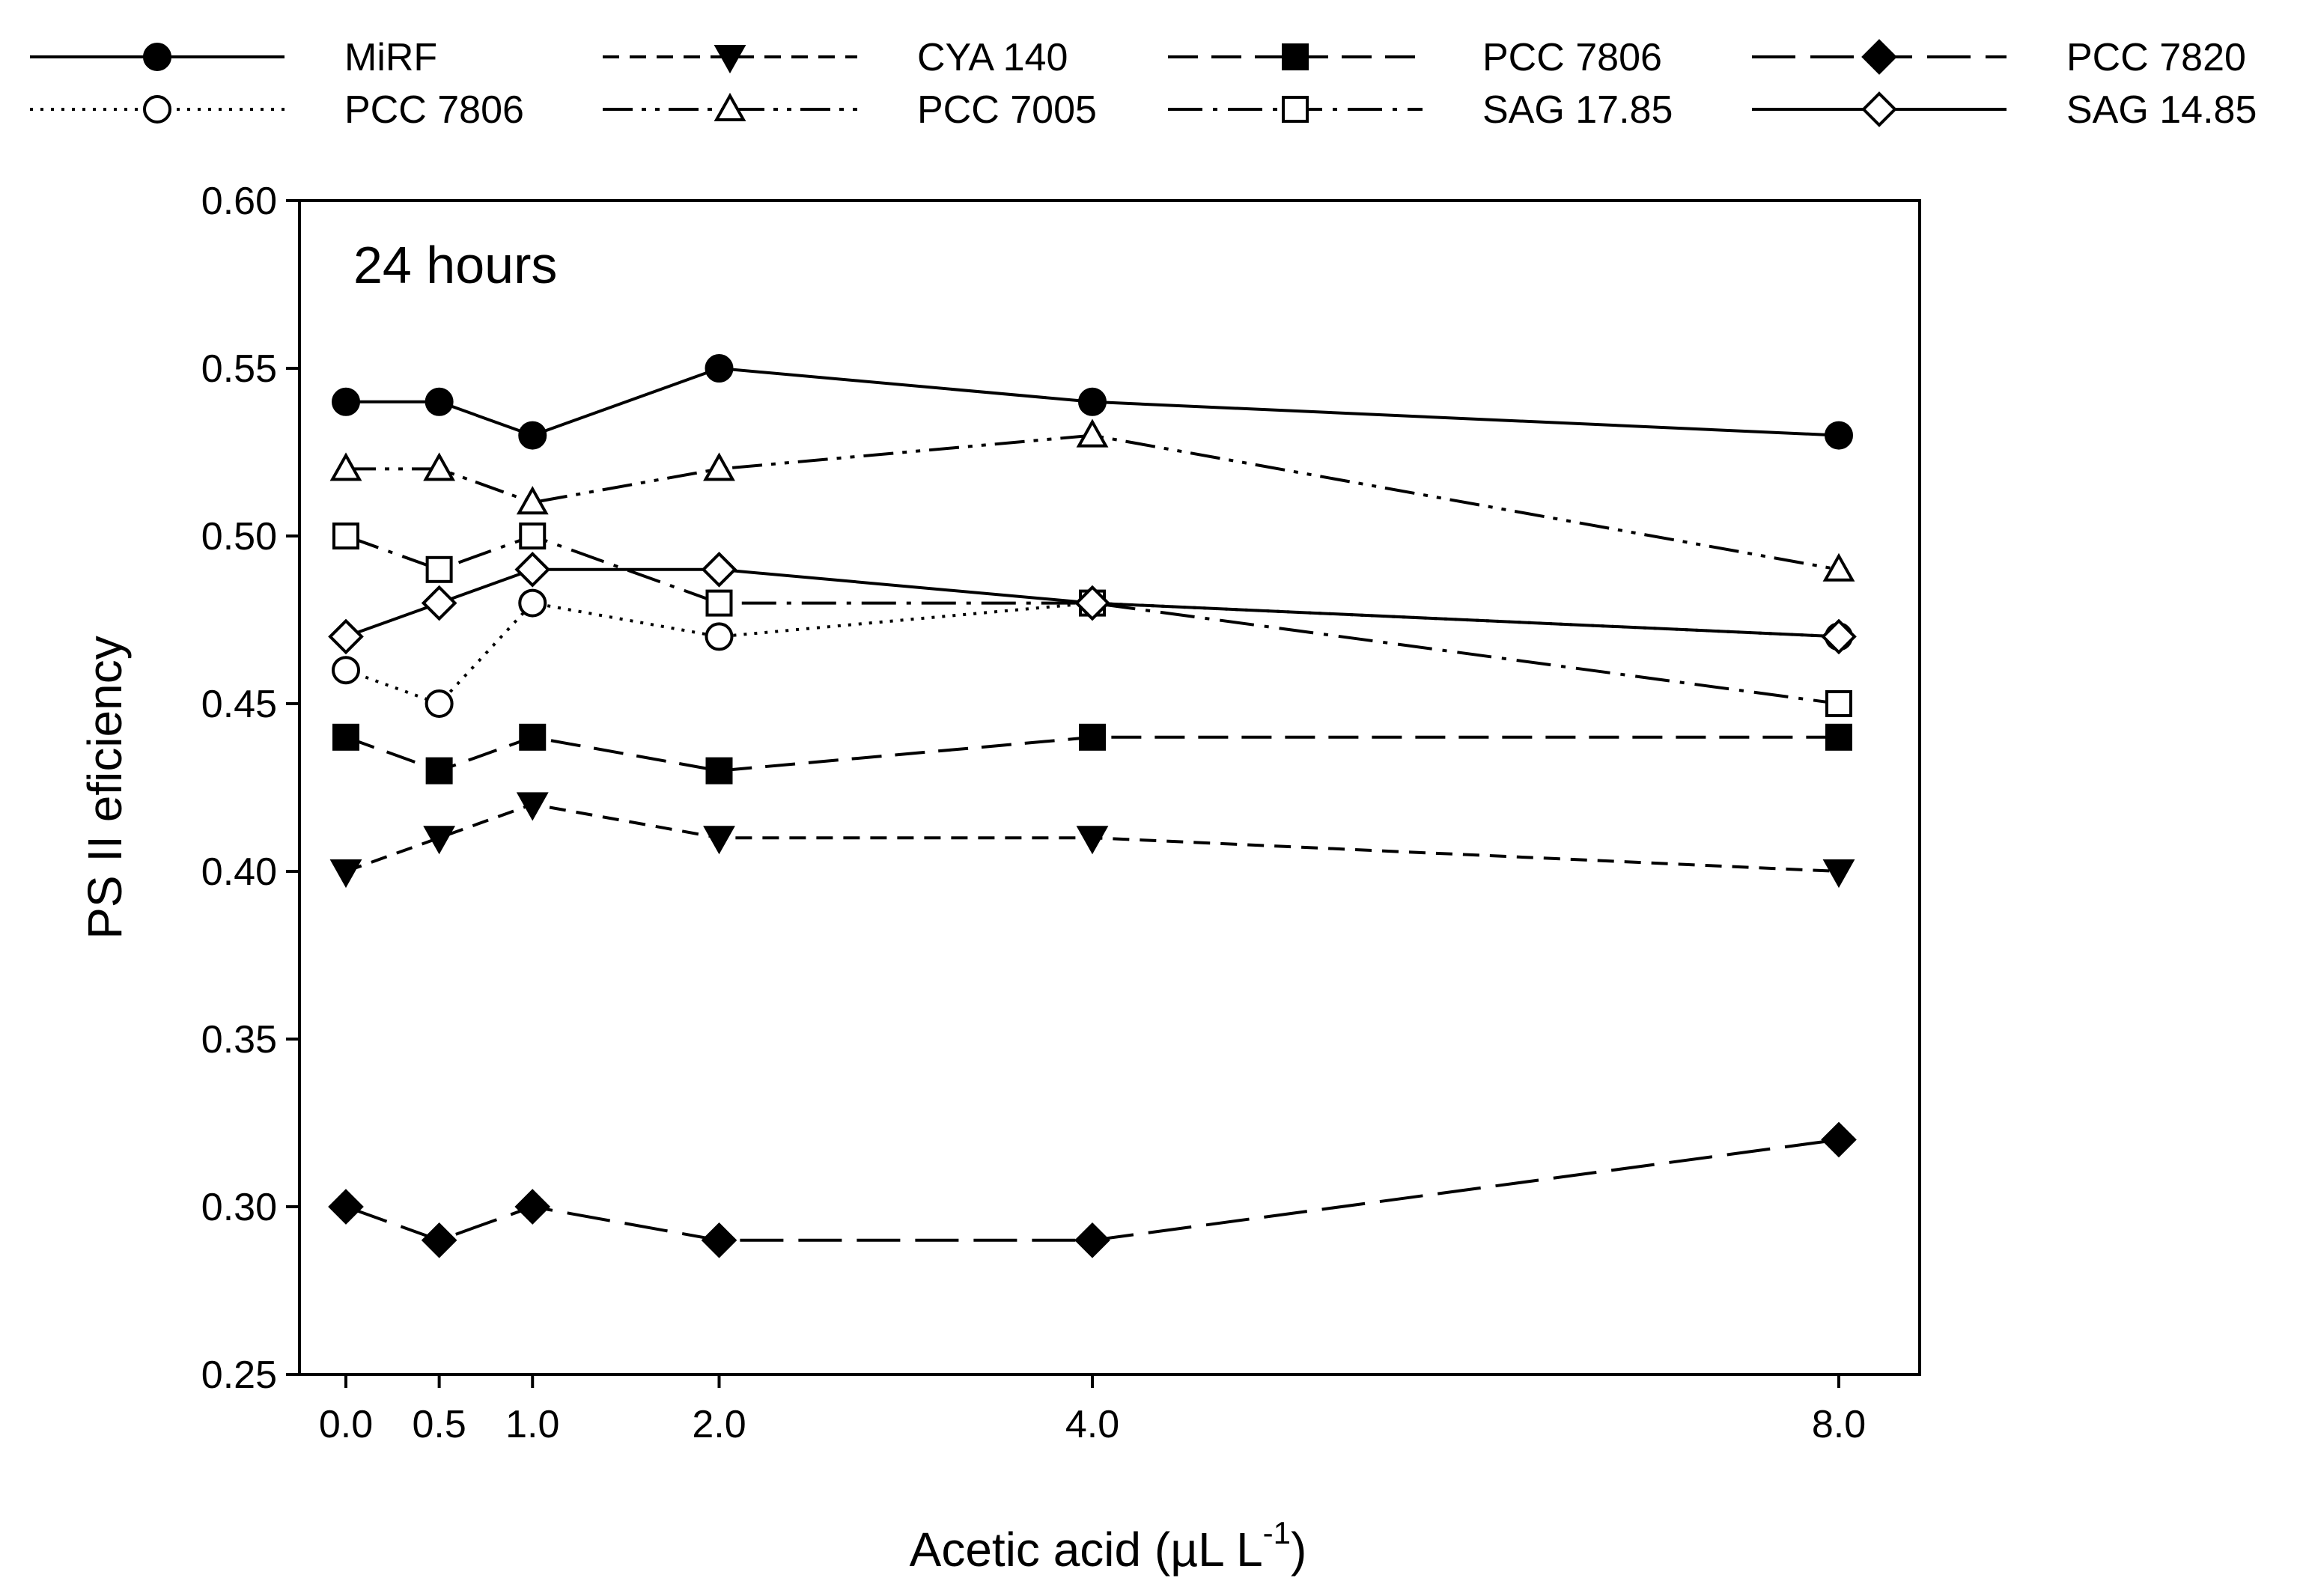  I want to click on y-tick-label: 0.30, so click(239, 1207).